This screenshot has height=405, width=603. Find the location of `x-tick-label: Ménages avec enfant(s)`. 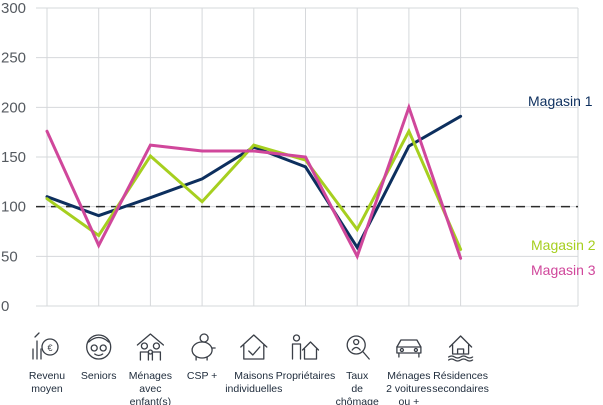

x-tick-label: Ménages avec enfant(s) is located at coordinates (150, 387).